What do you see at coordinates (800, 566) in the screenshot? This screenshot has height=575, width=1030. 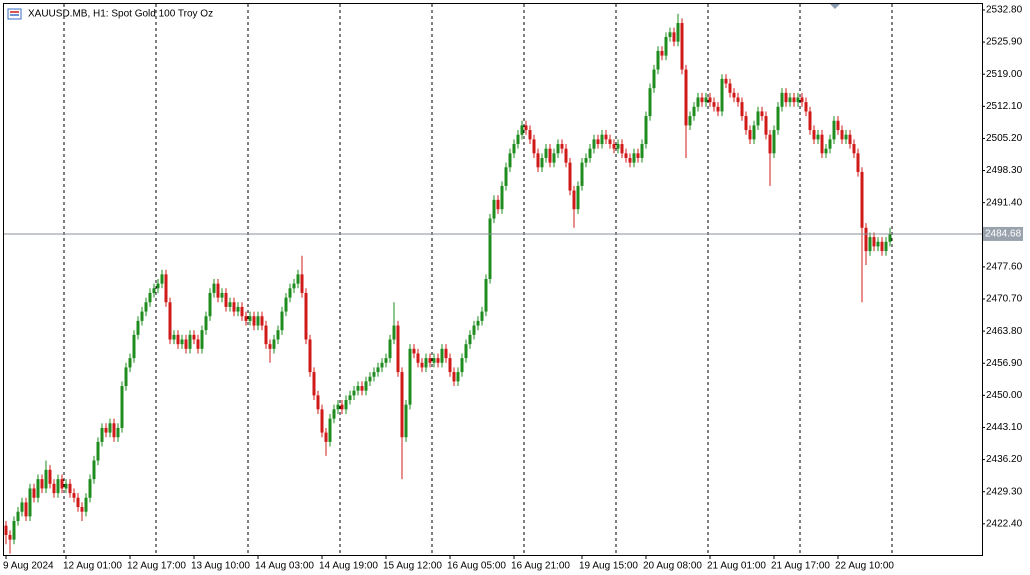 I see `x-tick-label: 21 Aug 17:00` at bounding box center [800, 566].